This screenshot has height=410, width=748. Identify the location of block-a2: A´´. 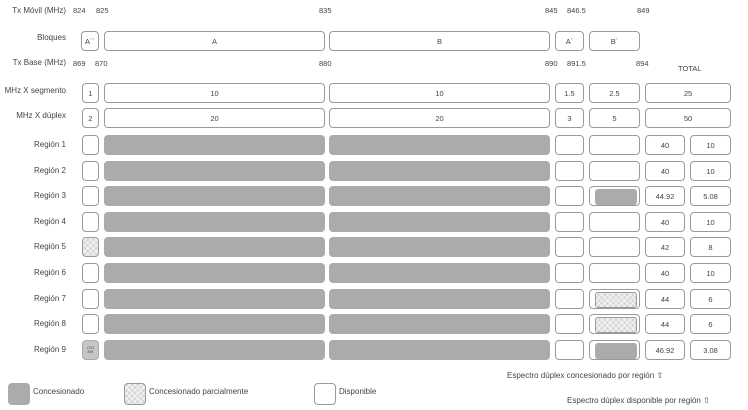
(90, 41).